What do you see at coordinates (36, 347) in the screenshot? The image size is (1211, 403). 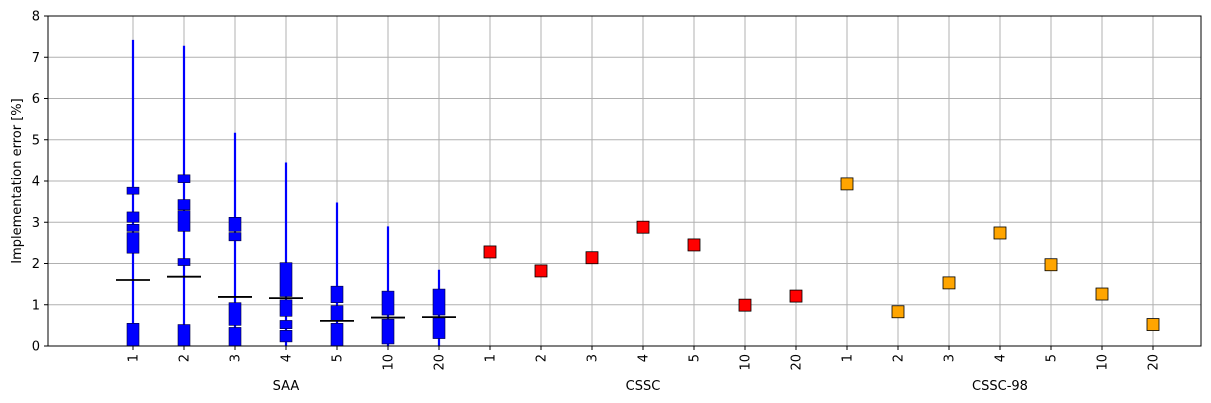 I see `y-tick-label: 0` at bounding box center [36, 347].